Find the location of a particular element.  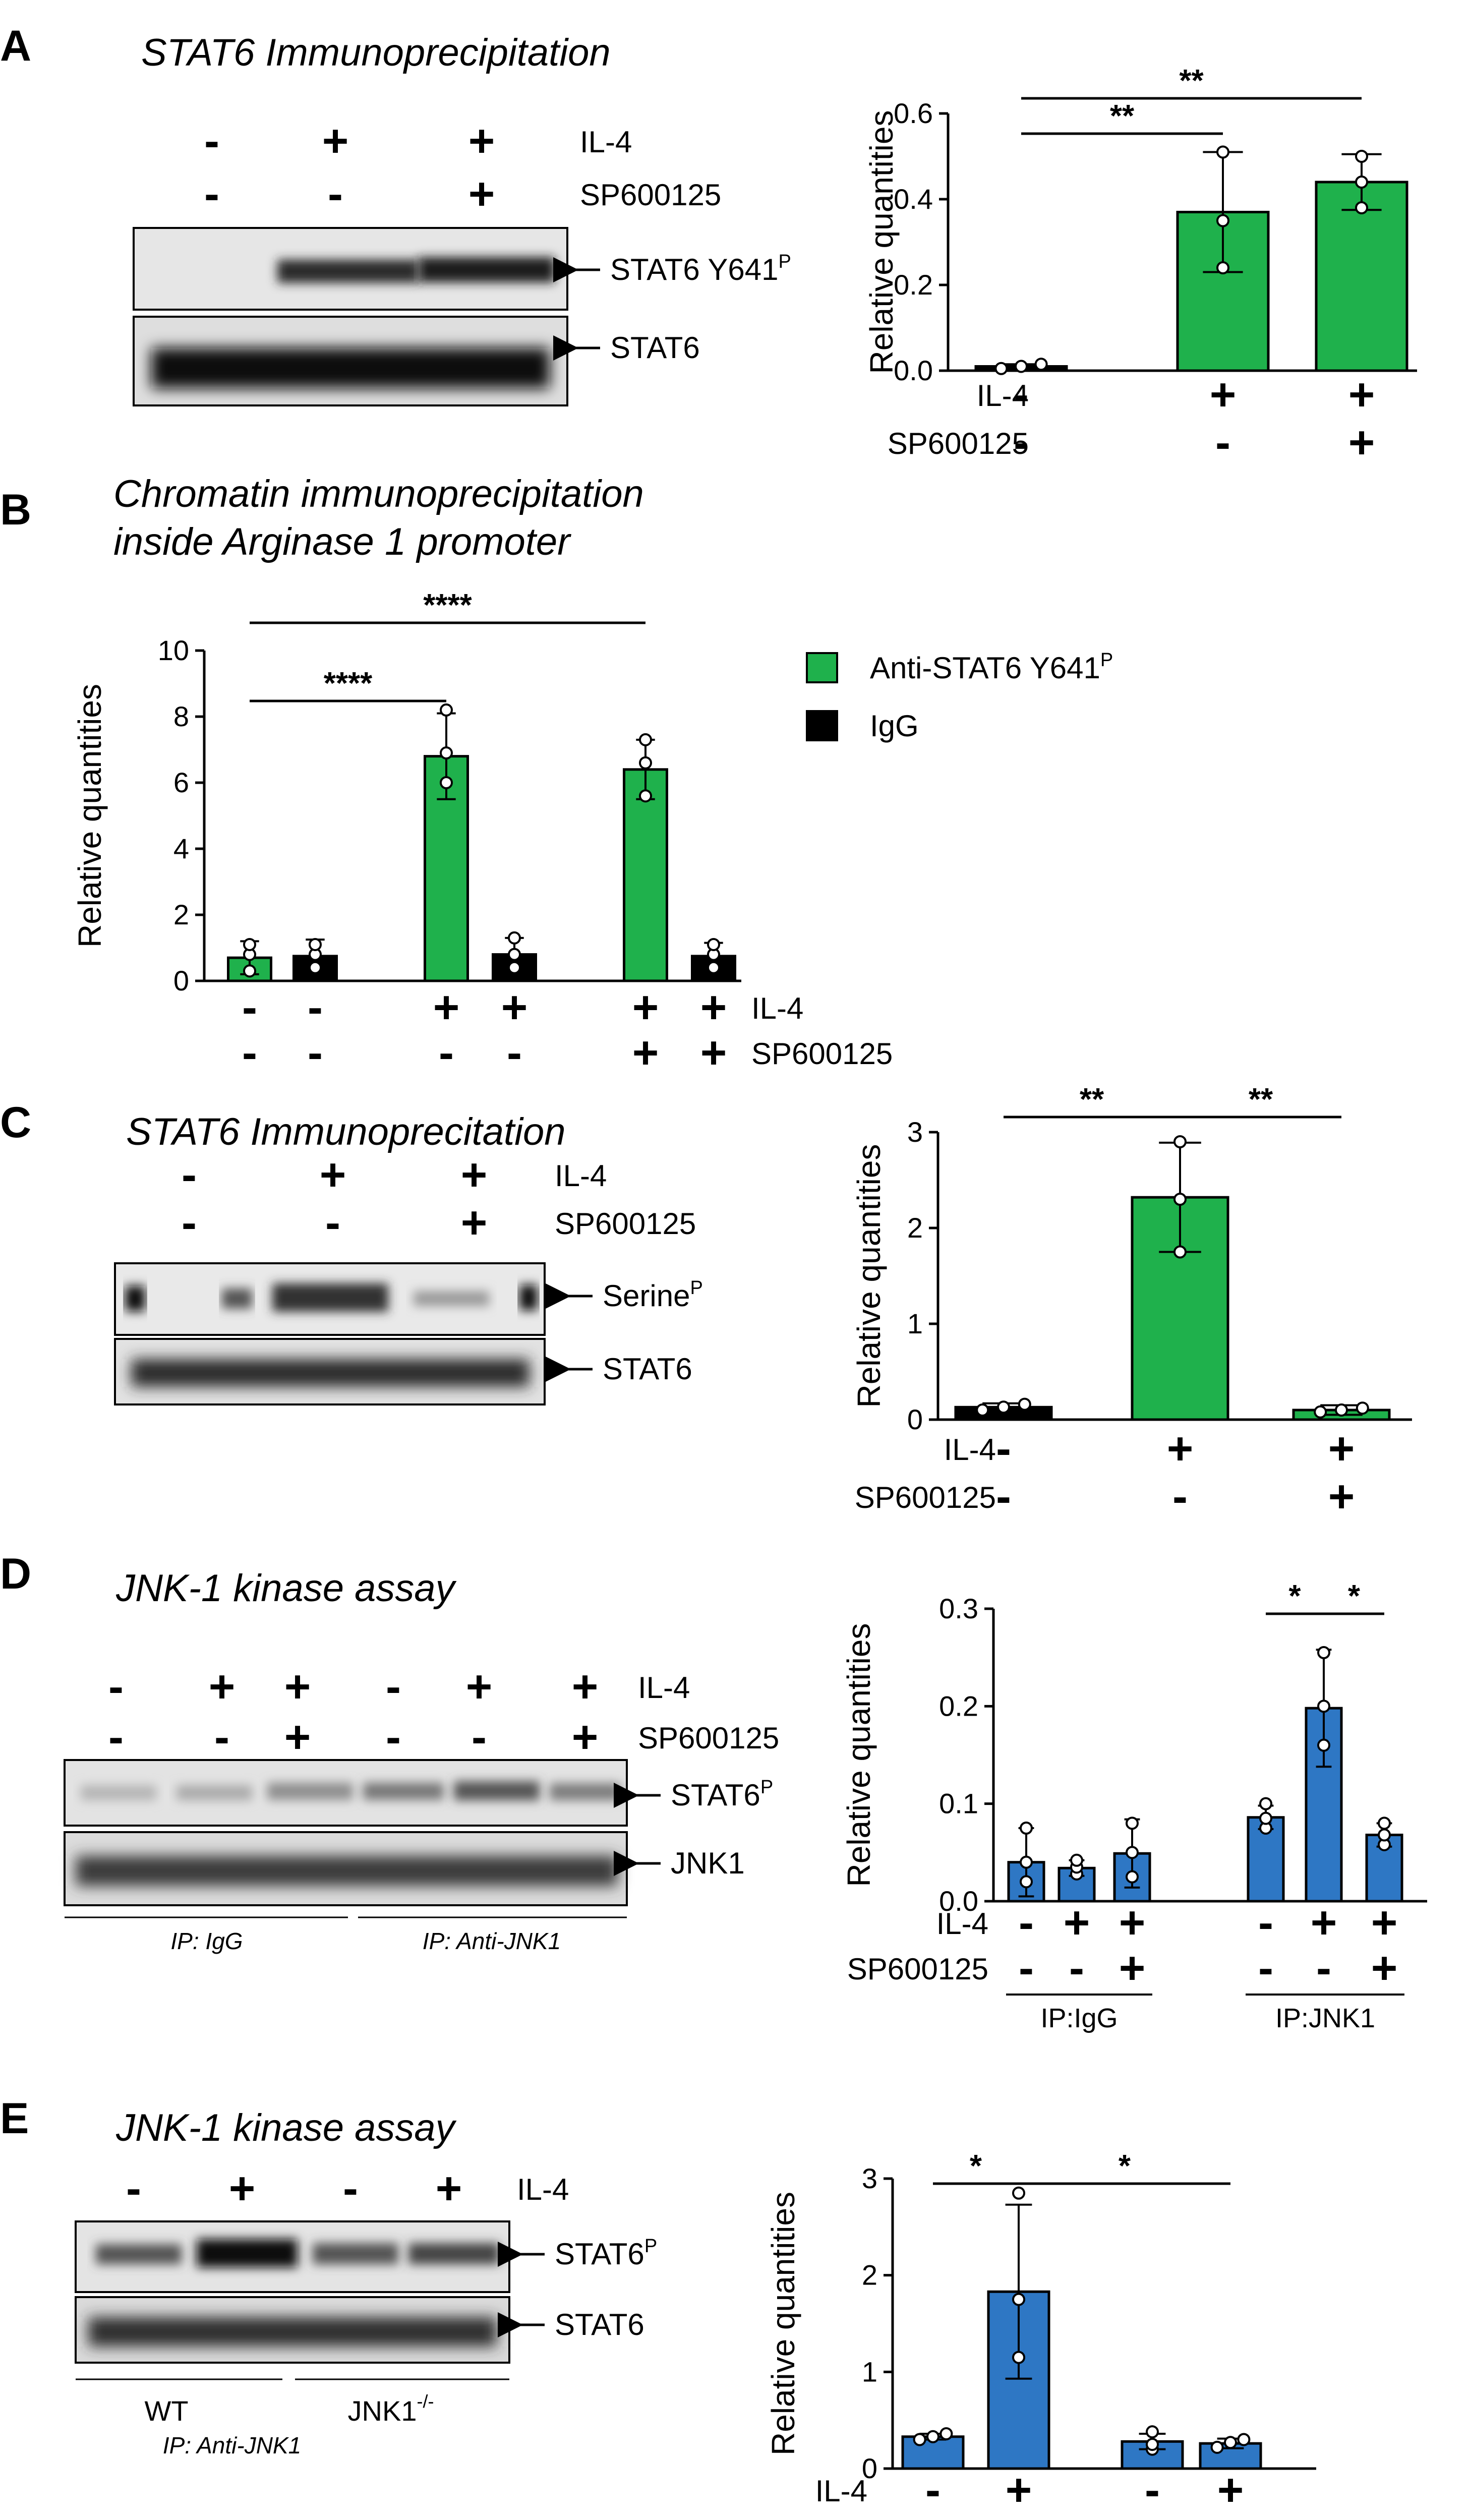

y-tick-label: 0.1 is located at coordinates (958, 1804).